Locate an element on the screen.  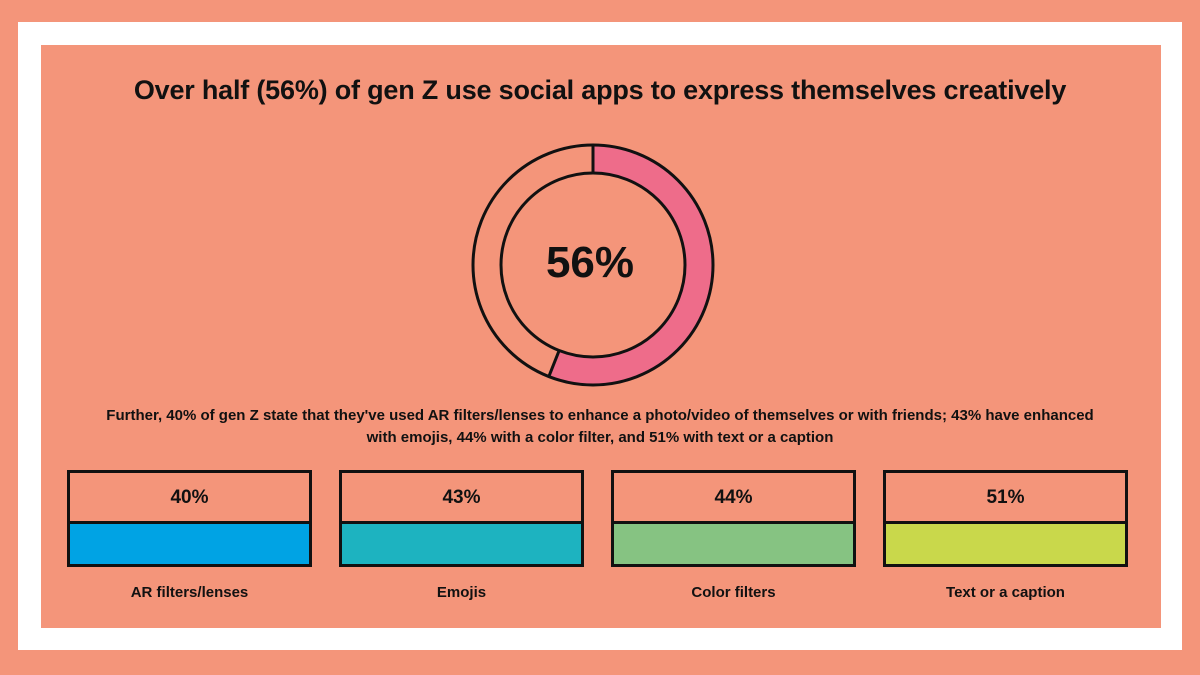
bar-value-label: 44% is located at coordinates (733, 497).